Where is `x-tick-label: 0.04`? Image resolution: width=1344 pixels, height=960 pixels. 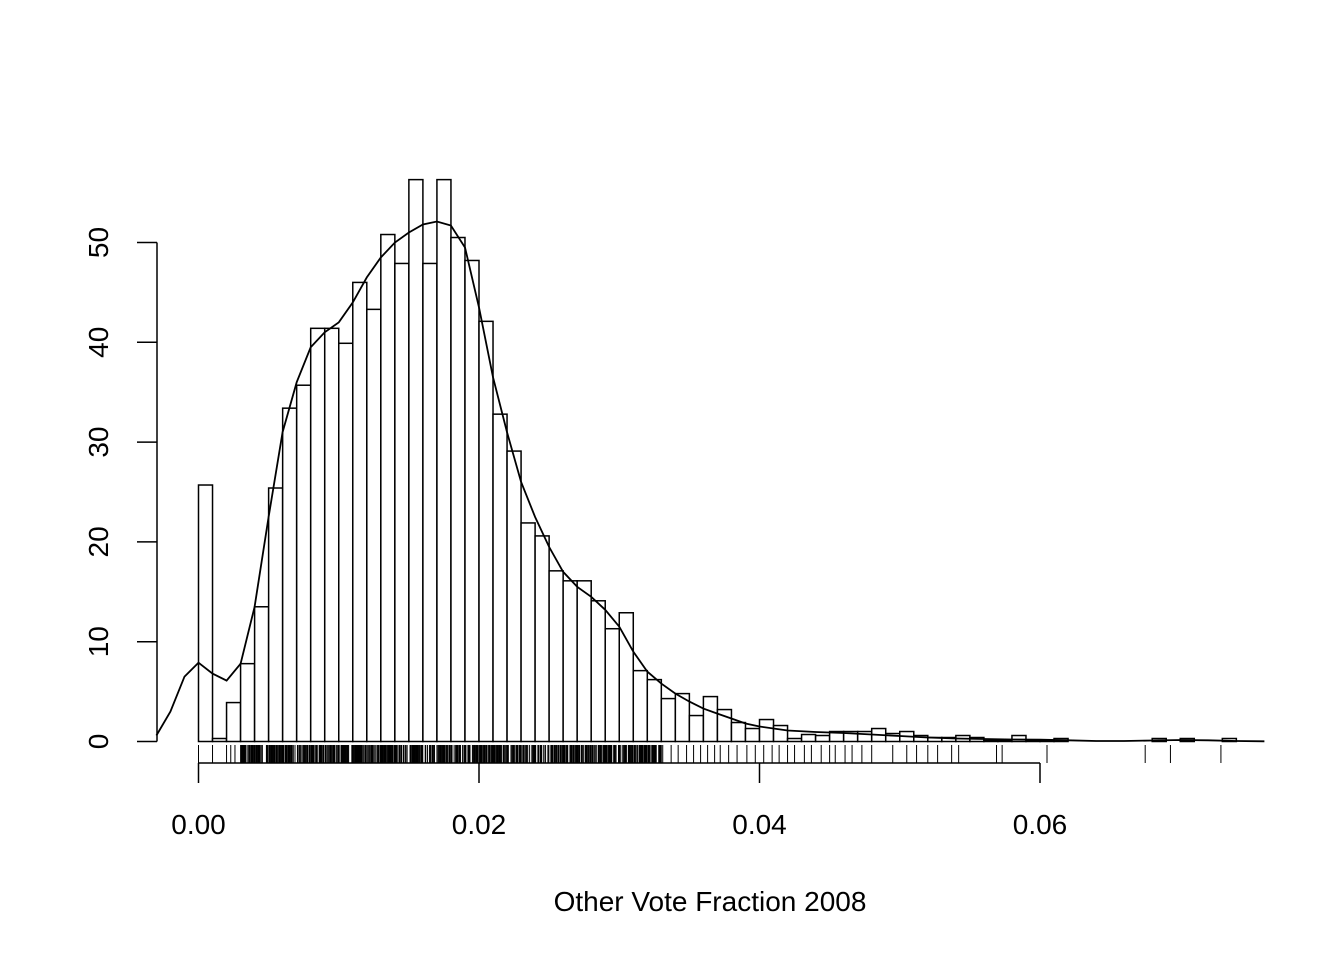
x-tick-label: 0.04 is located at coordinates (759, 824).